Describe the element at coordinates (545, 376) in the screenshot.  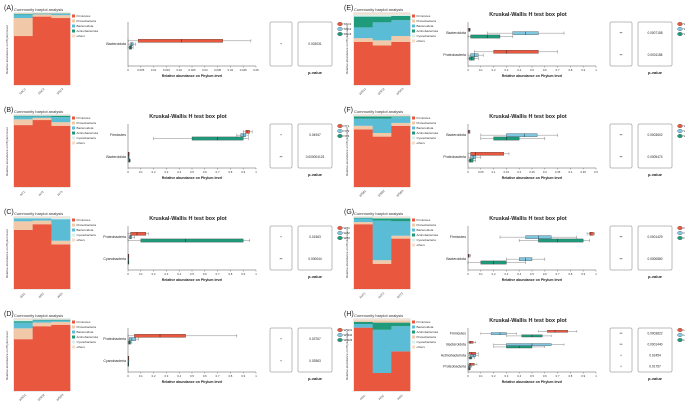
I see `x-tick-label: 0.6` at that location.